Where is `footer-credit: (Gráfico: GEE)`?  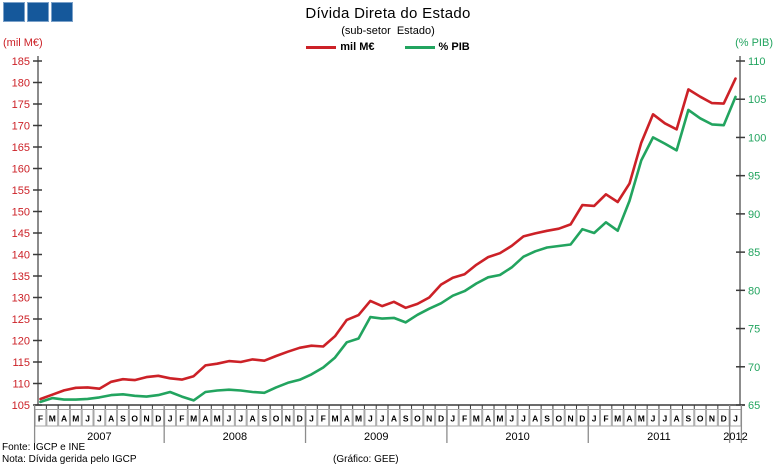 footer-credit: (Gráfico: GEE) is located at coordinates (366, 459).